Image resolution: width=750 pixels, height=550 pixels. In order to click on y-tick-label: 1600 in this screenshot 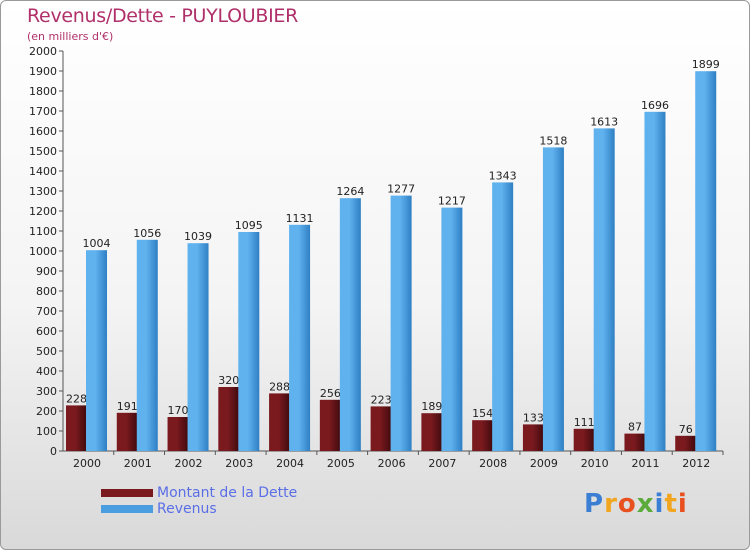, I will do `click(43, 131)`.